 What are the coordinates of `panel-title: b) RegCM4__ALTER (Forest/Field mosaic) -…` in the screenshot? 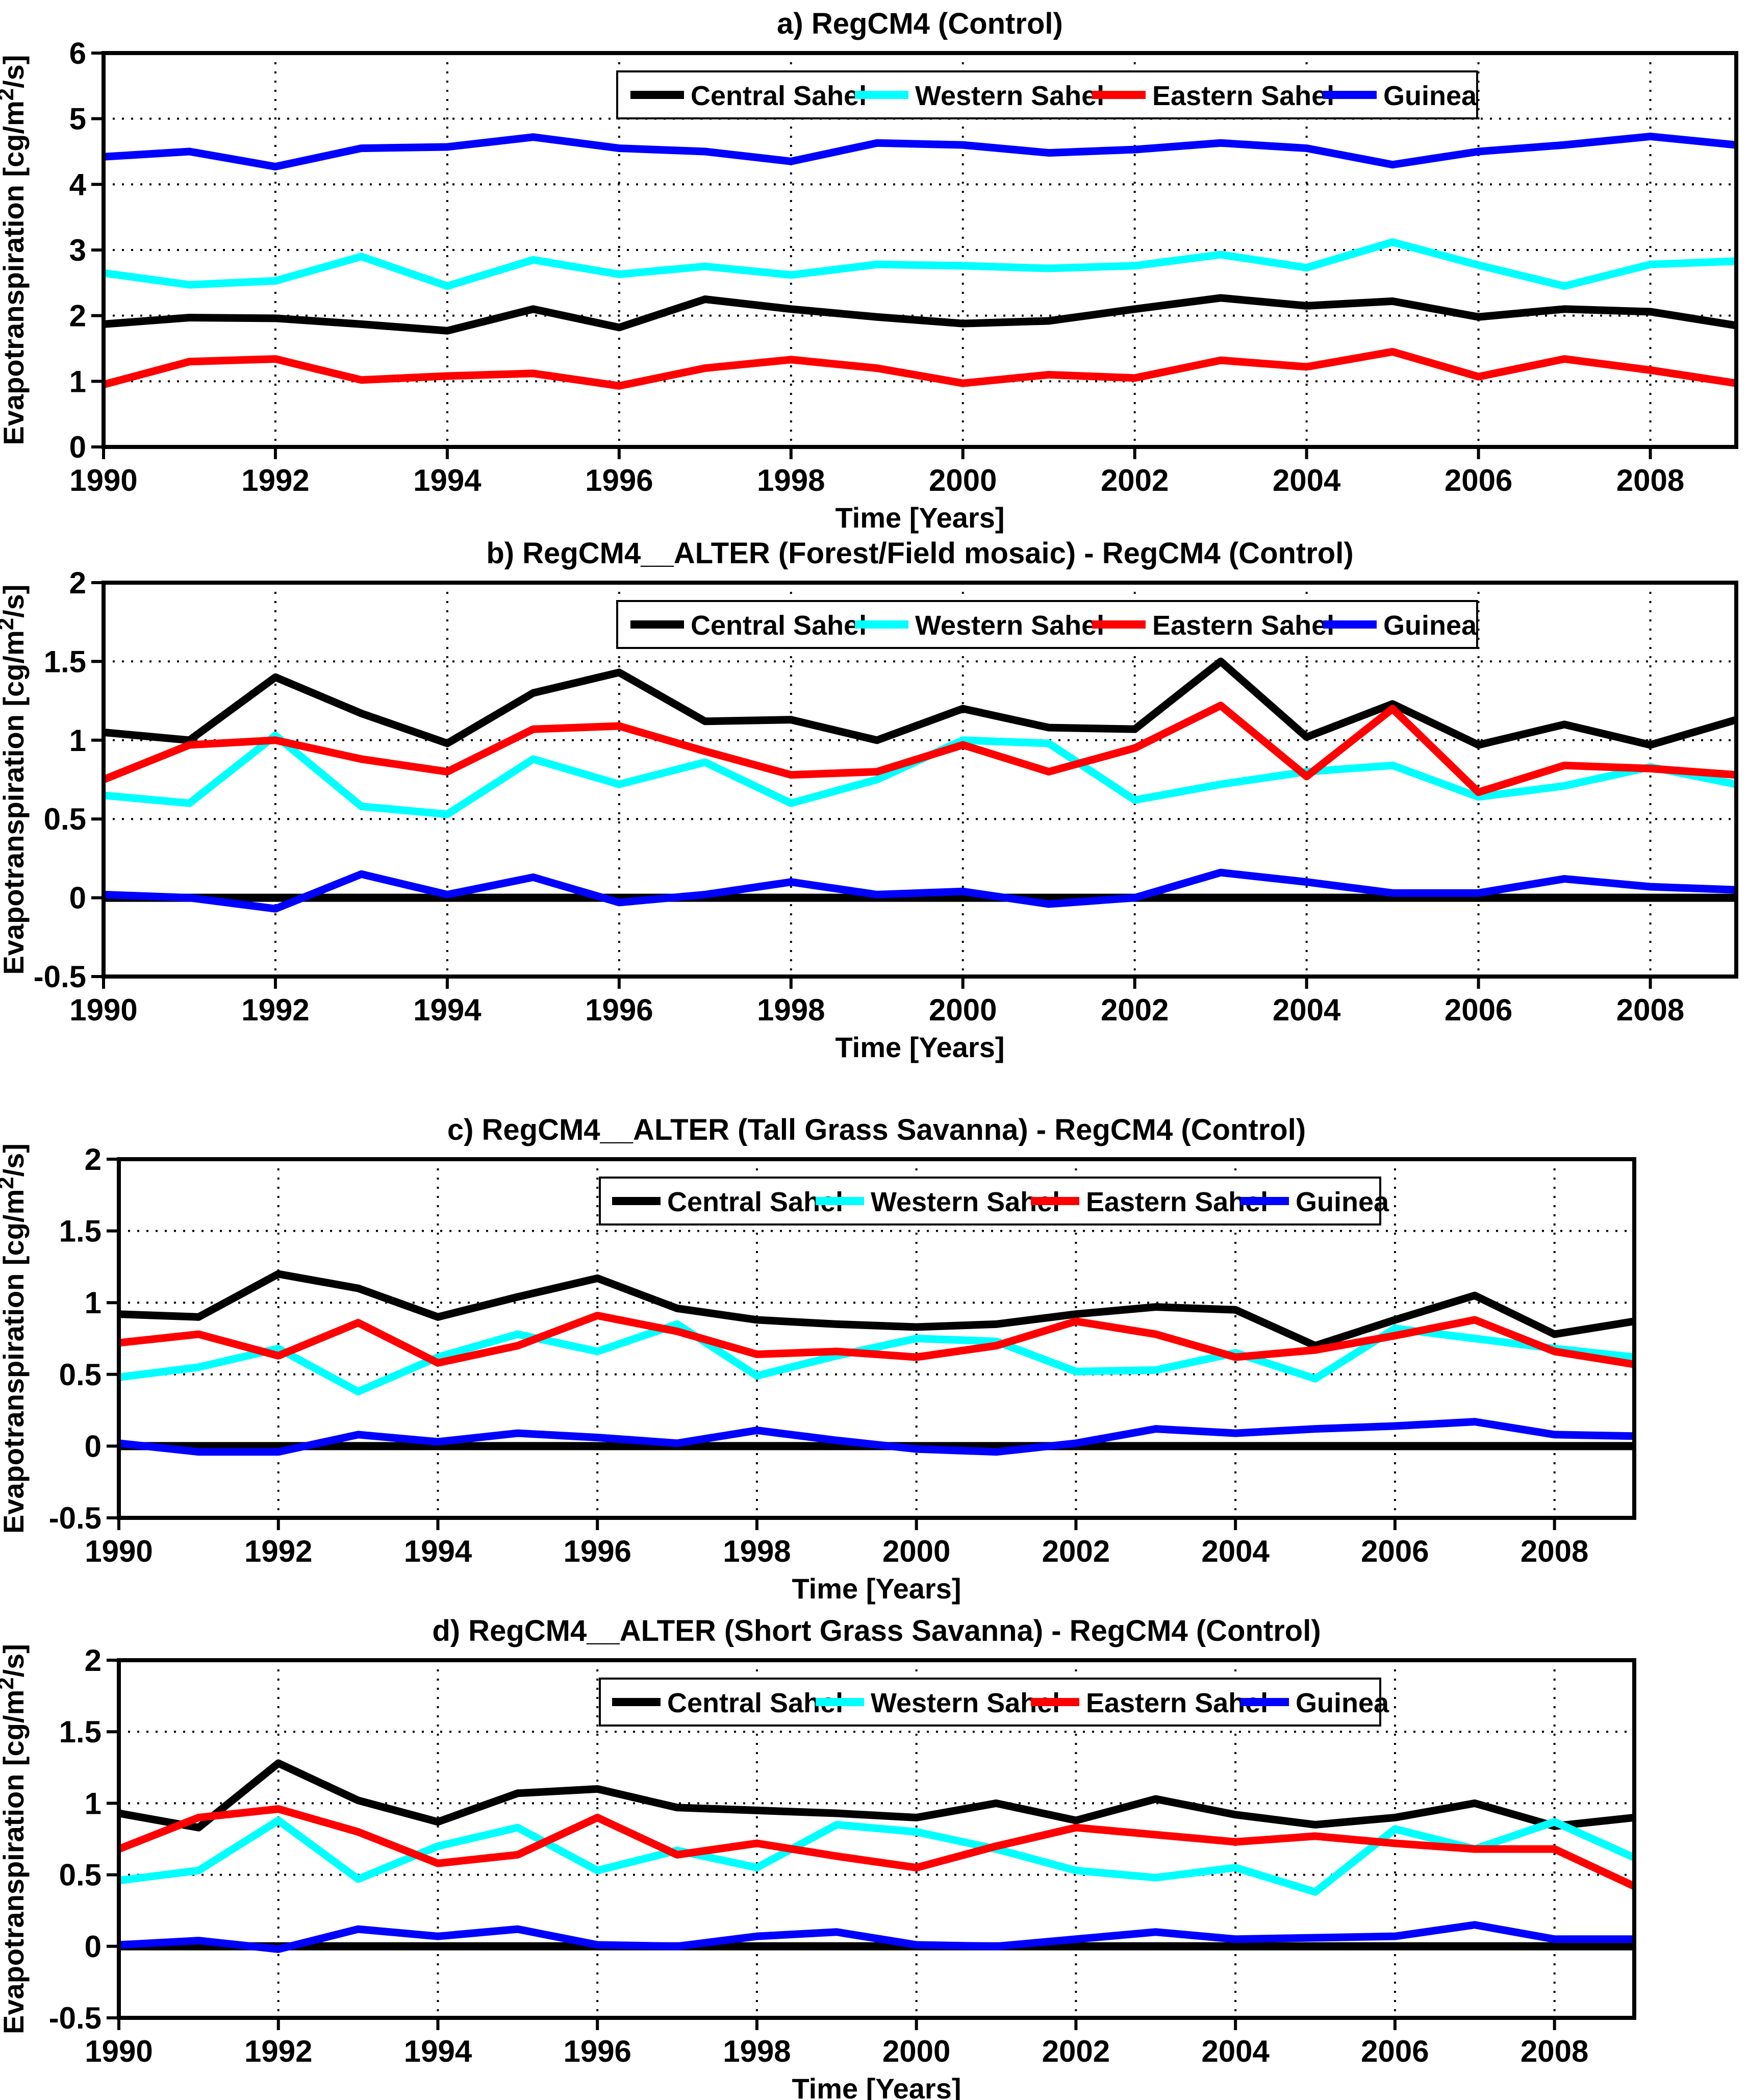 It's located at (920, 553).